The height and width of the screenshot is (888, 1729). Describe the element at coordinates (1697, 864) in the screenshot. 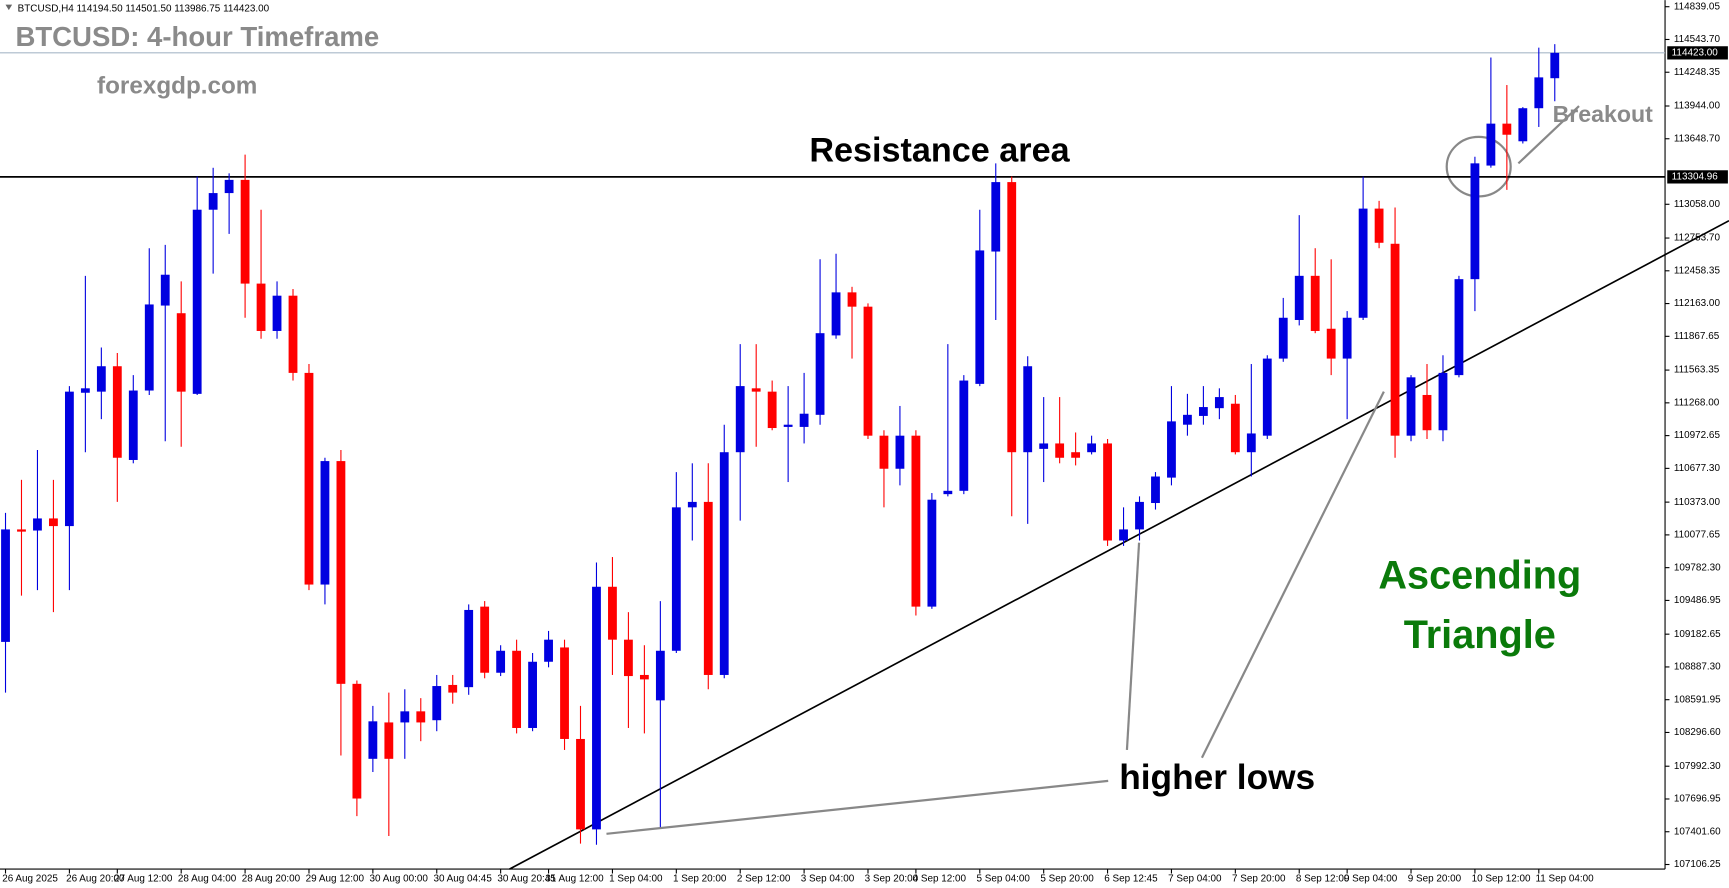

I see `y-tick-label: 107106.25` at that location.